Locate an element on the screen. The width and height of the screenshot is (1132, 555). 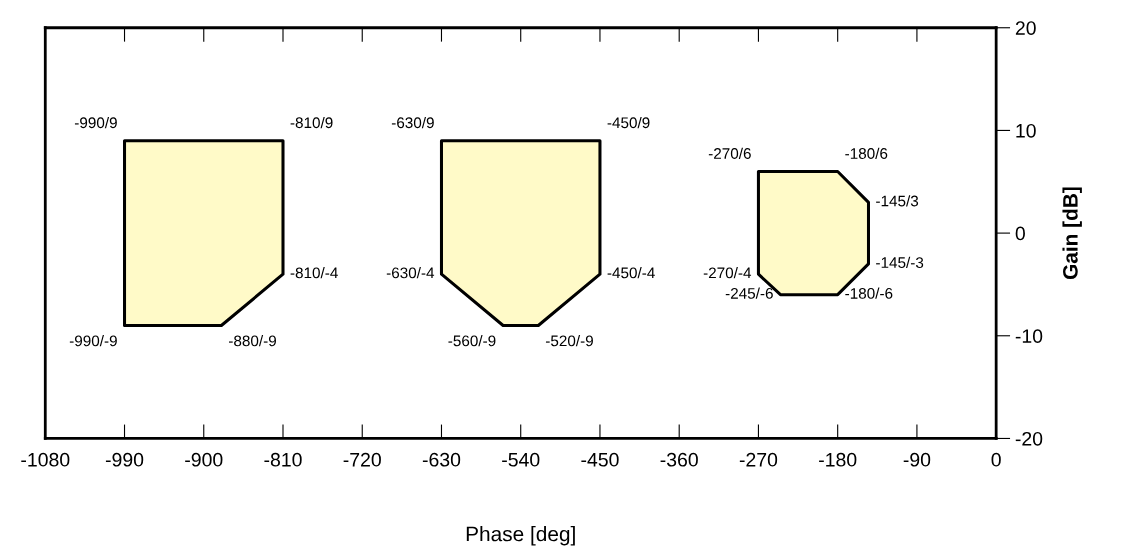
data-label: -270/6 is located at coordinates (729, 153).